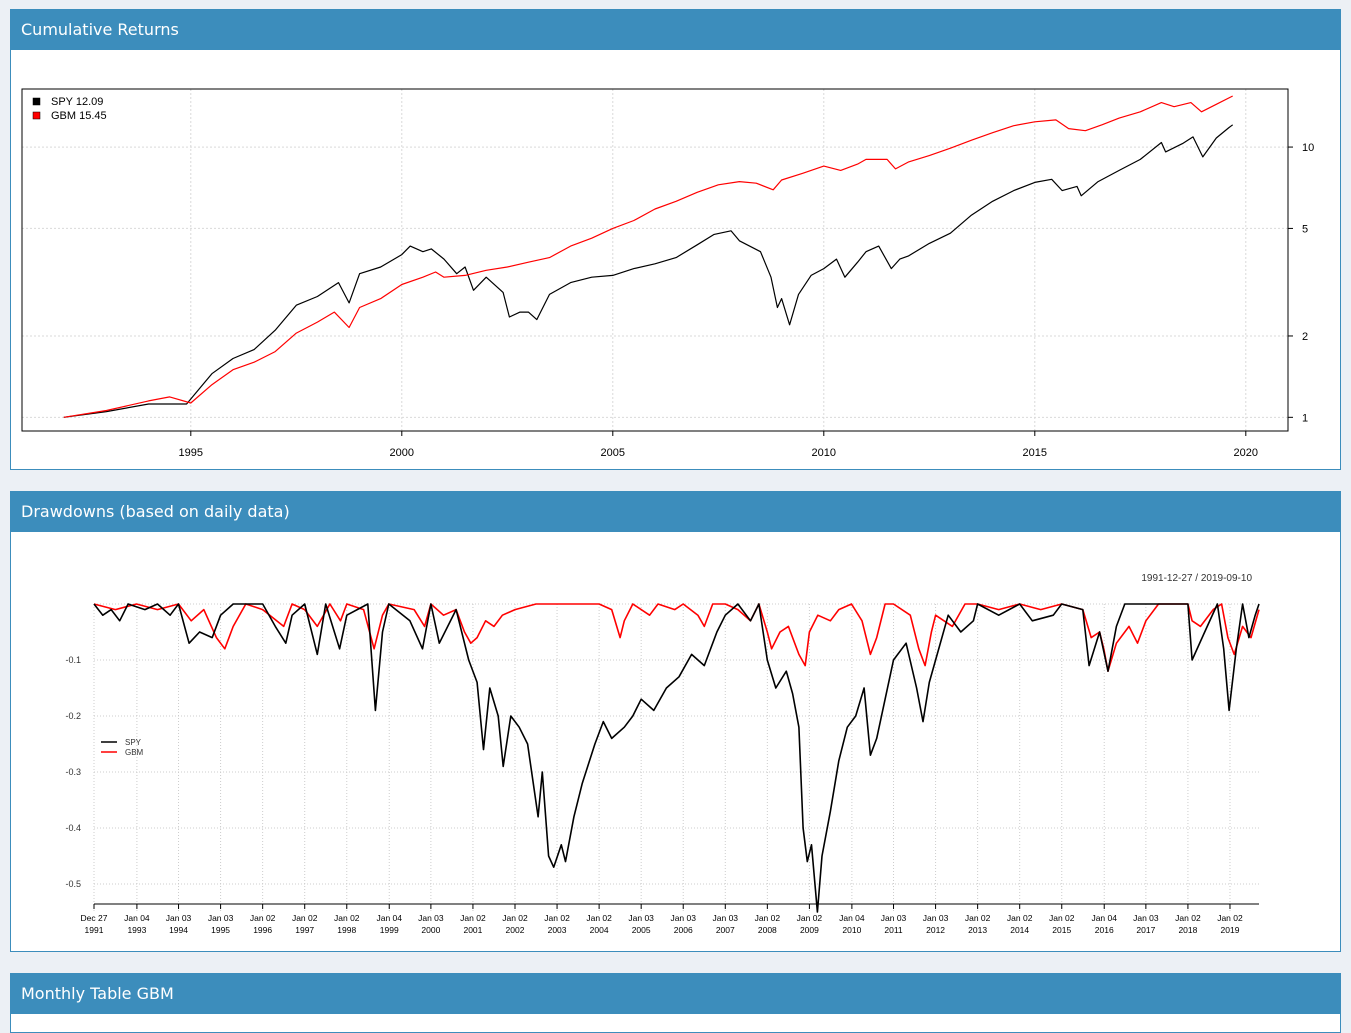 The image size is (1351, 1033). Describe the element at coordinates (1305, 418) in the screenshot. I see `y-tick-label: 1` at that location.